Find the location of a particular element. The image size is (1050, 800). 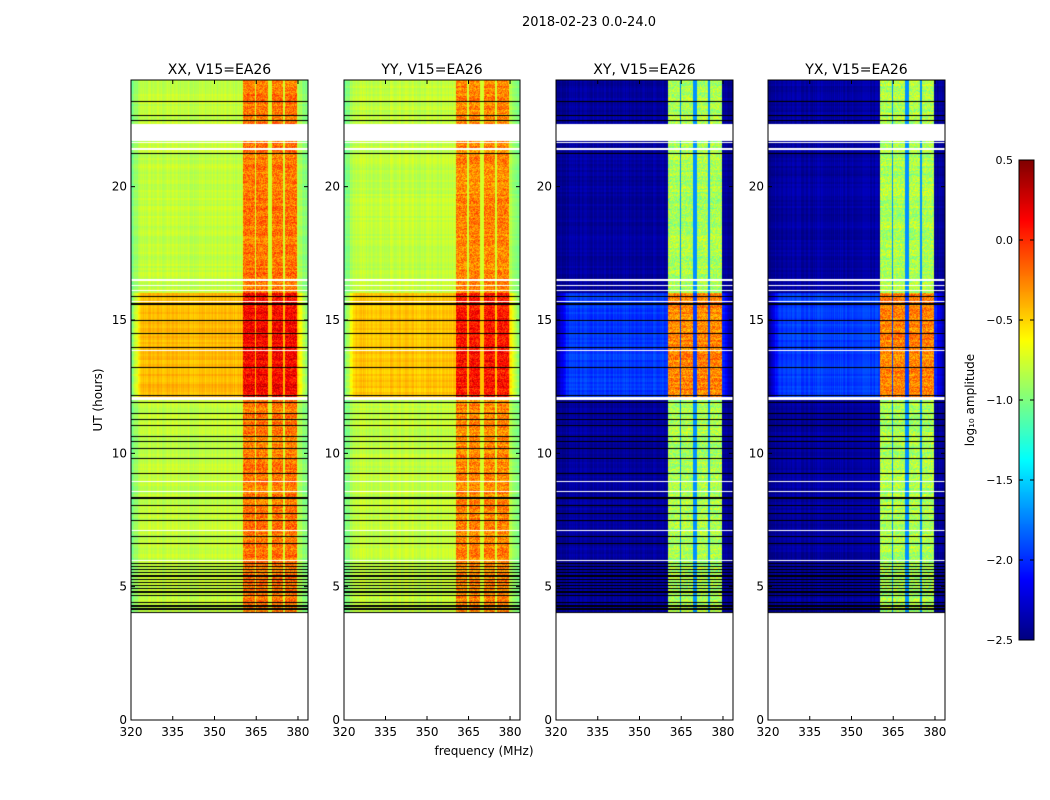

x-axis-label: frequency (MHz) is located at coordinates (483, 751).